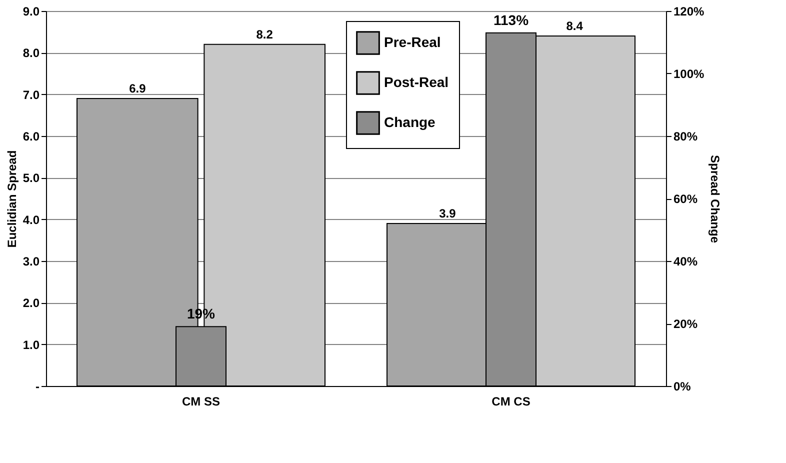  I want to click on data-label: 113%, so click(511, 20).